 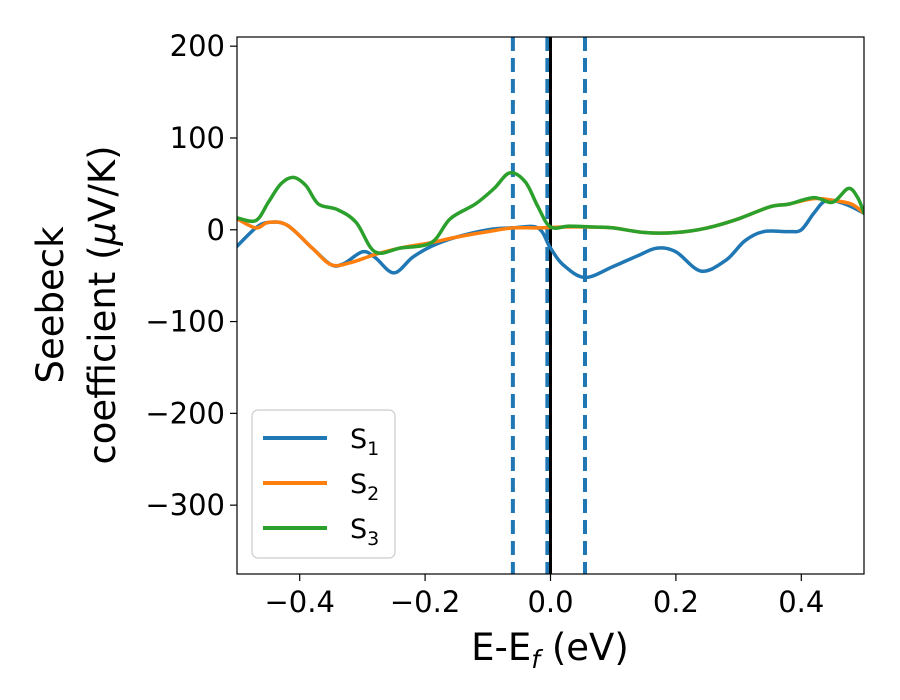 What do you see at coordinates (548, 305) in the screenshot?
I see `vertical-lines` at bounding box center [548, 305].